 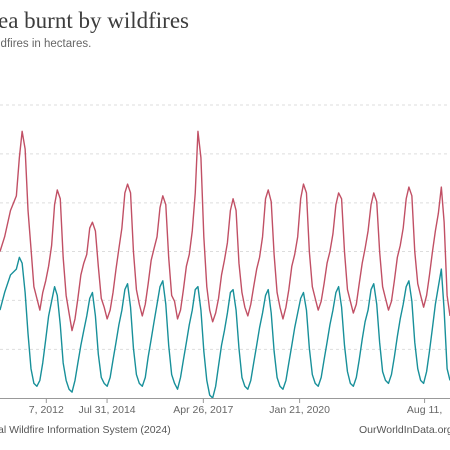 I want to click on x-tick-label-0: 7, 2012, so click(x=46, y=410).